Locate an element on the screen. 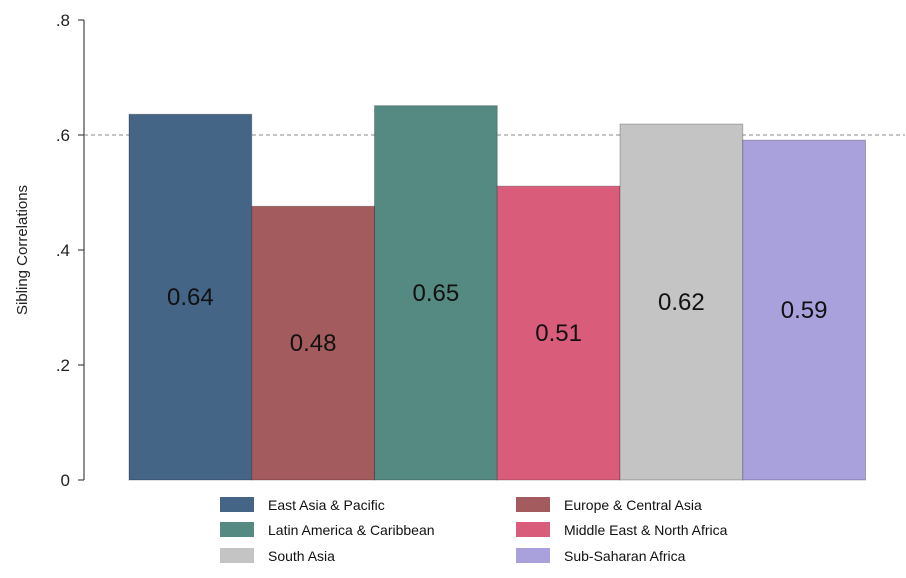 The image size is (906, 578). legend-label: Middle East & North Africa is located at coordinates (646, 530).